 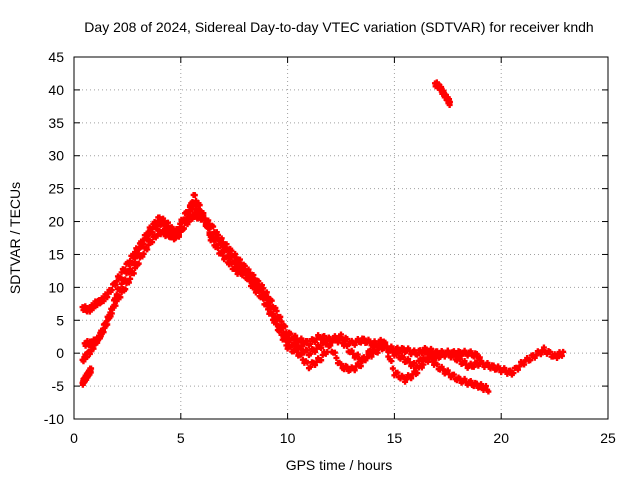 What do you see at coordinates (56, 189) in the screenshot?
I see `y-tick-label: 25` at bounding box center [56, 189].